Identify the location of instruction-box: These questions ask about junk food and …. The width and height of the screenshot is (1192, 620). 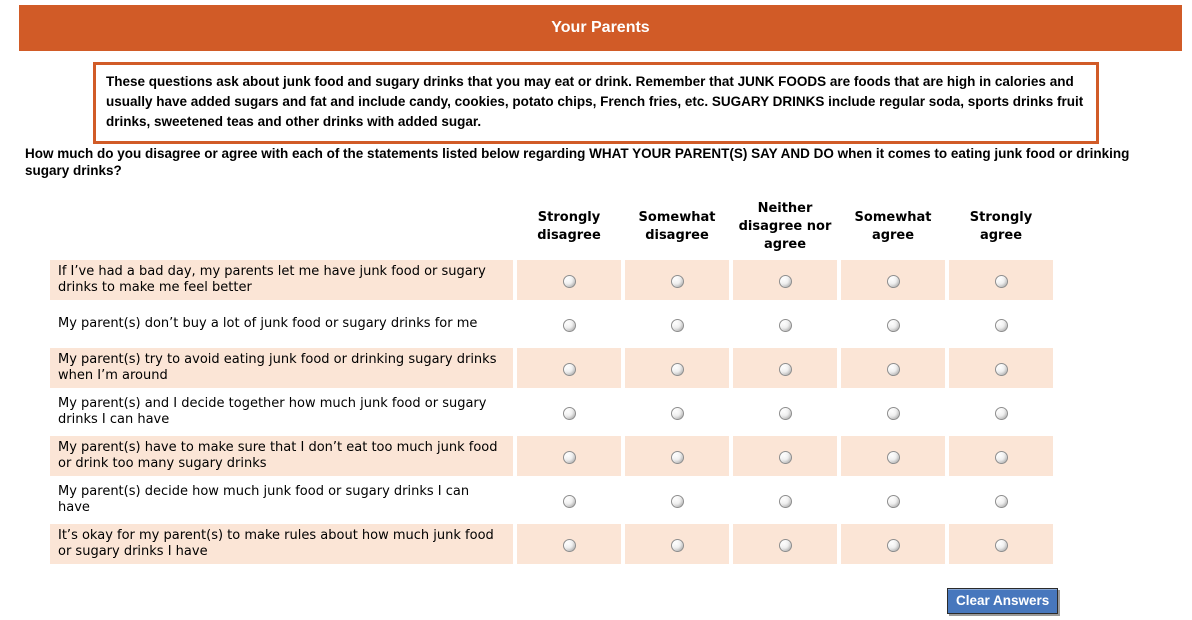
(596, 103).